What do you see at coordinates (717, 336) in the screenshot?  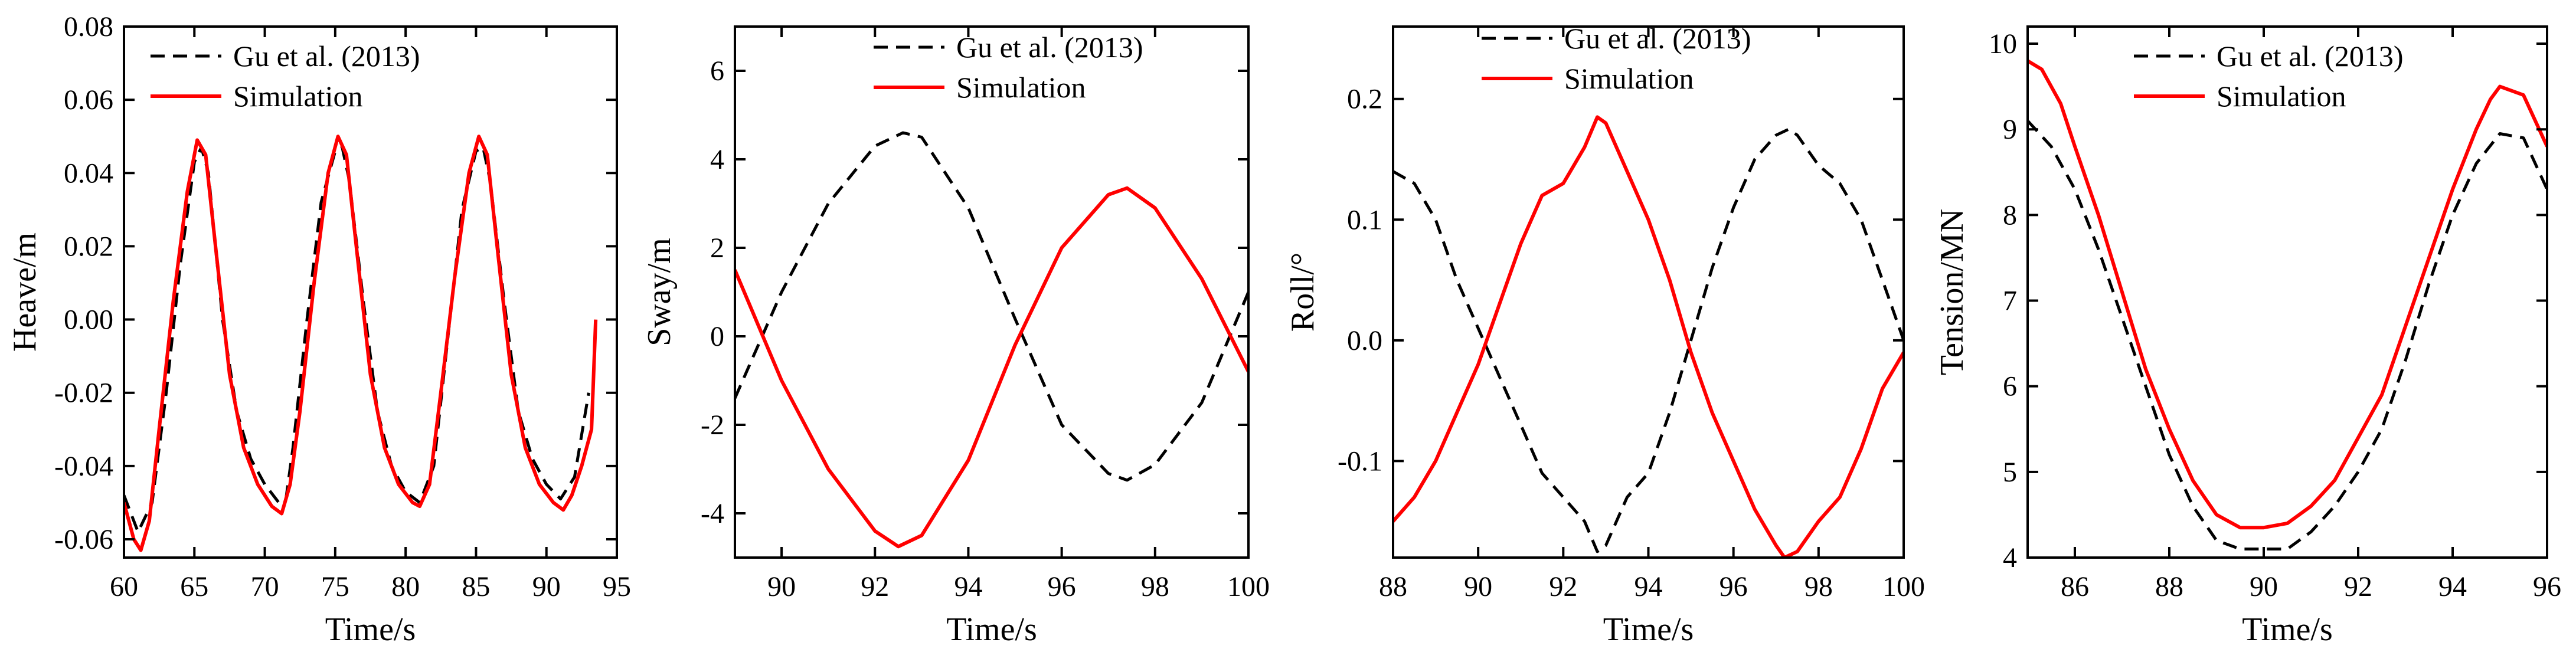 I see `y-tick-label: 0` at bounding box center [717, 336].